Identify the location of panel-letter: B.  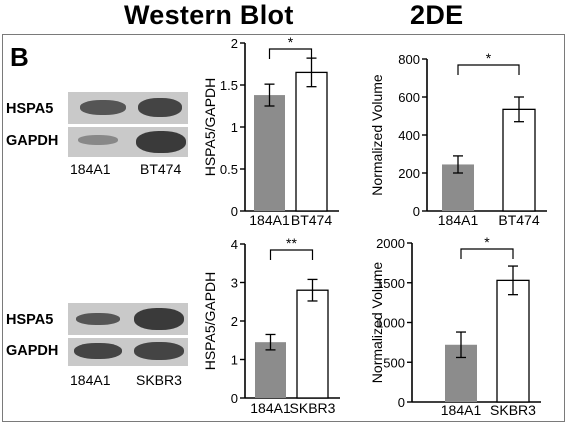
(19, 57).